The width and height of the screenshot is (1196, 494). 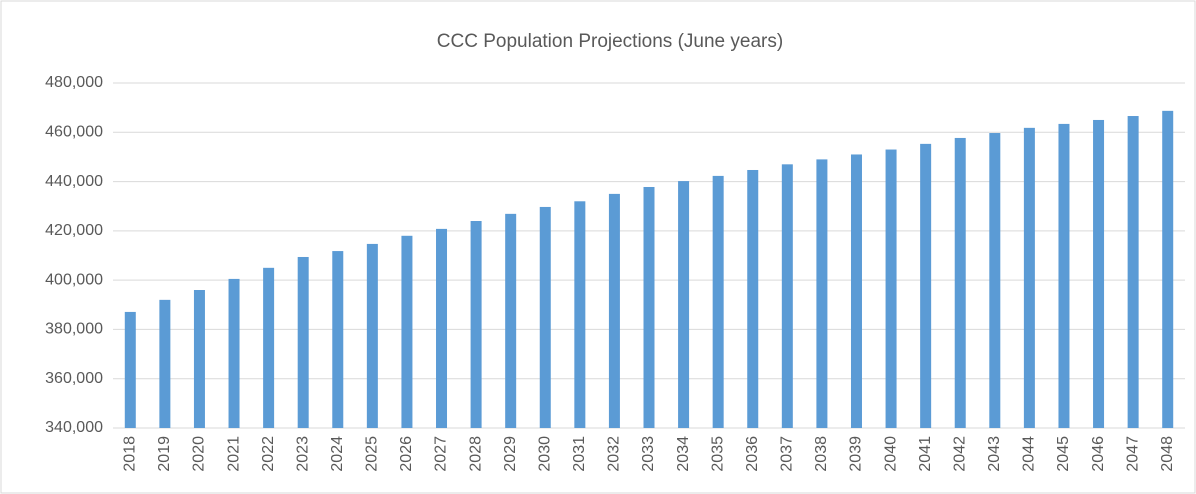 What do you see at coordinates (579, 454) in the screenshot?
I see `x-tick-label: 2031` at bounding box center [579, 454].